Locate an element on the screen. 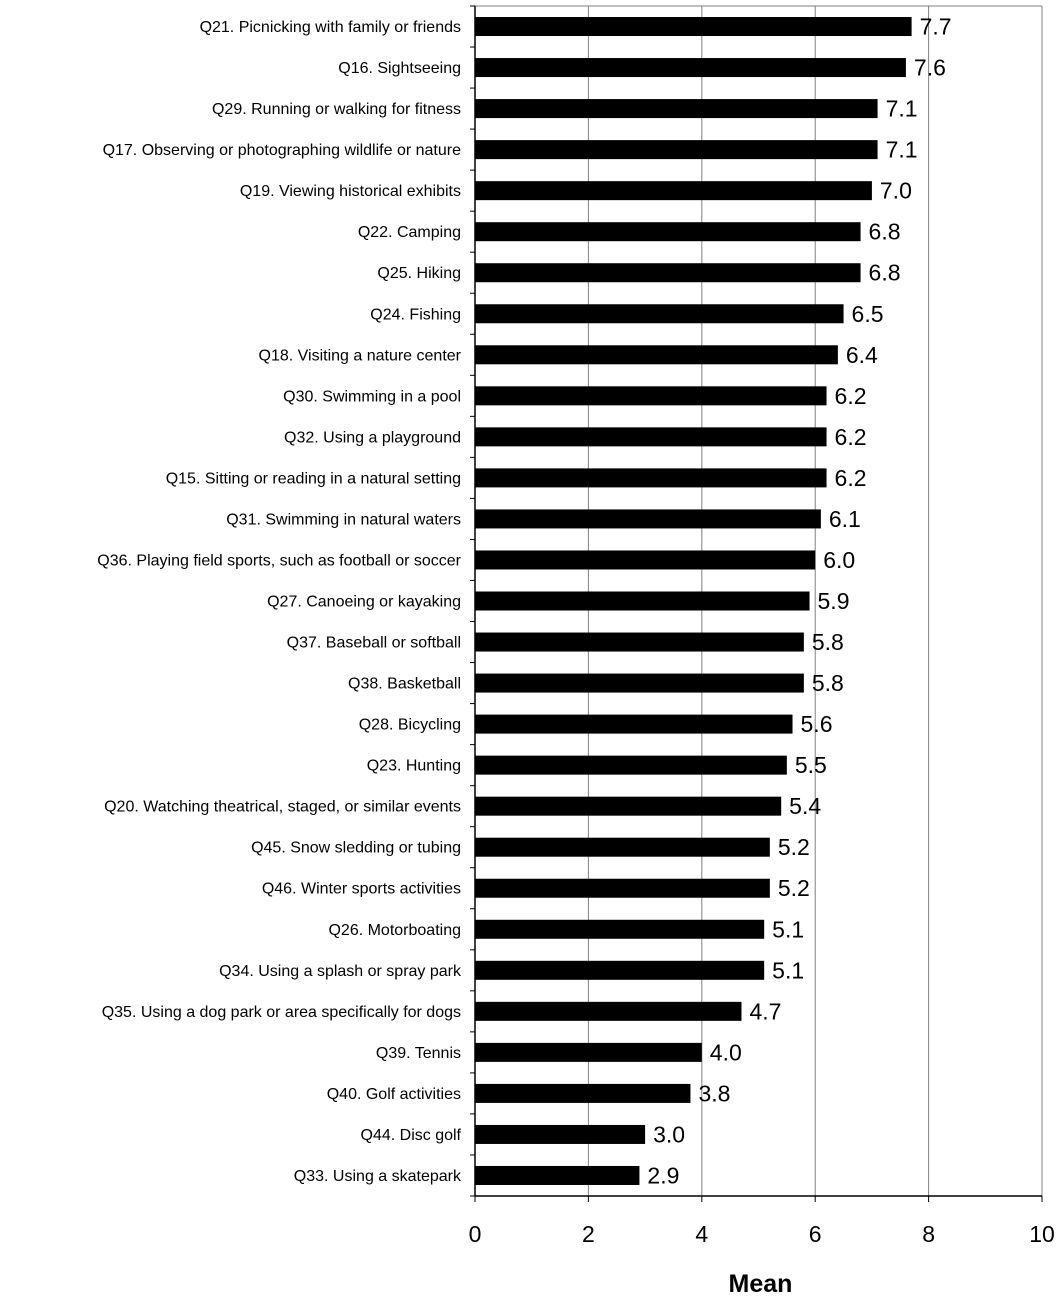 Image resolution: width=1063 pixels, height=1301 pixels. category-label: Q21. Picnicking with family or friends is located at coordinates (330, 27).